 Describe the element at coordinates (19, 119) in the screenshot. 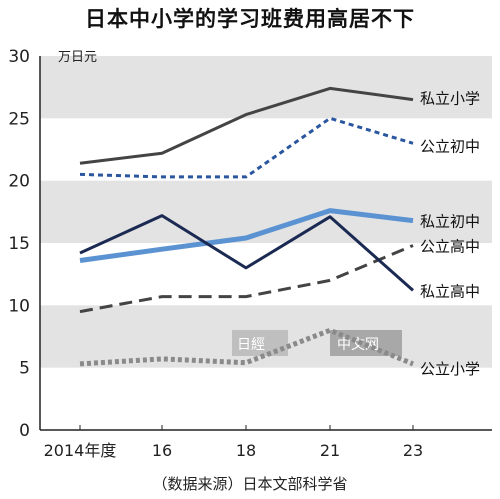

I see `y-tick-label: 25` at that location.